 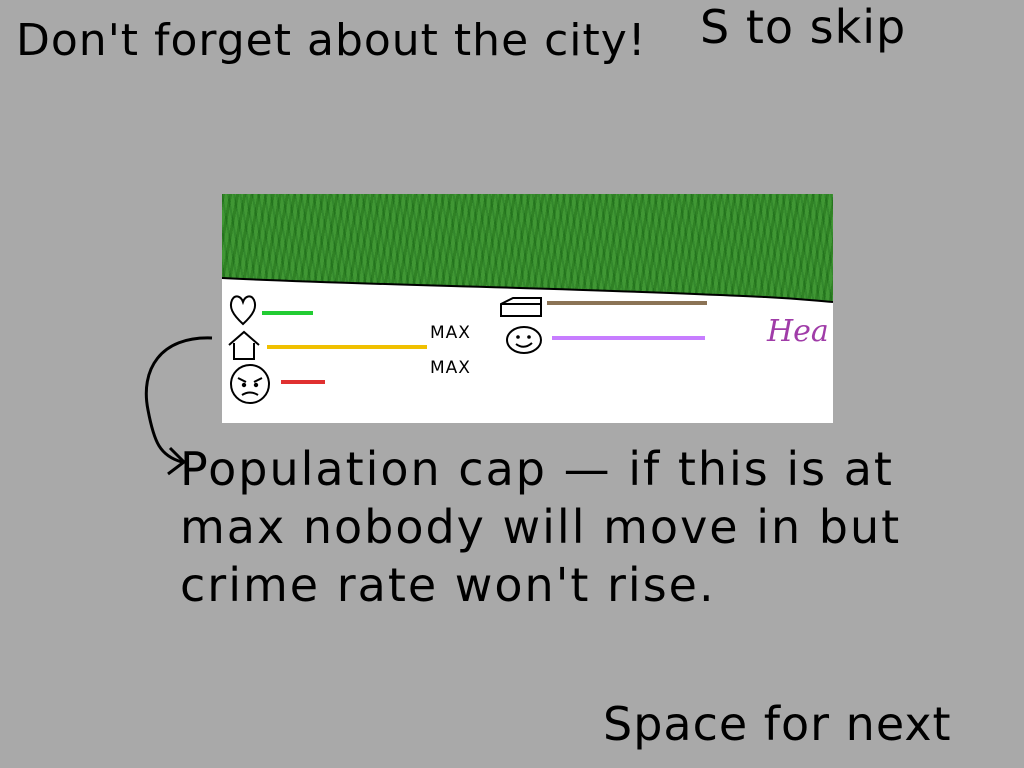 I want to click on reminder-text: Don't forget about the city!, so click(x=331, y=41).